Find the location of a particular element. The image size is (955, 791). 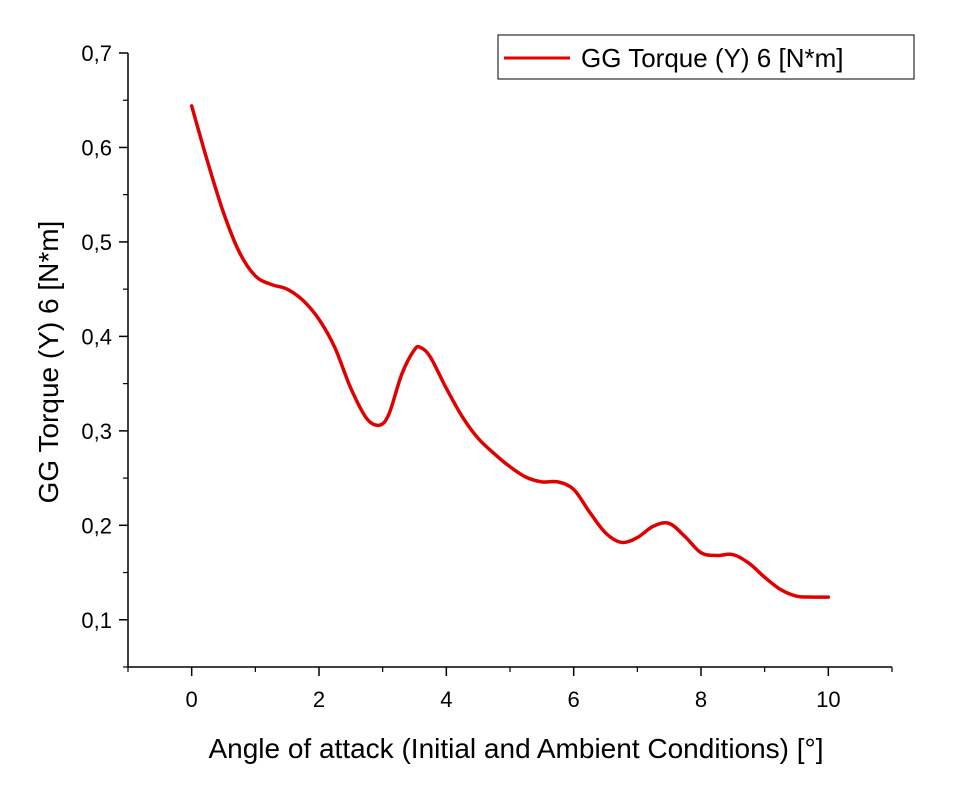

y-tick-label: 0,2 is located at coordinates (96, 525).